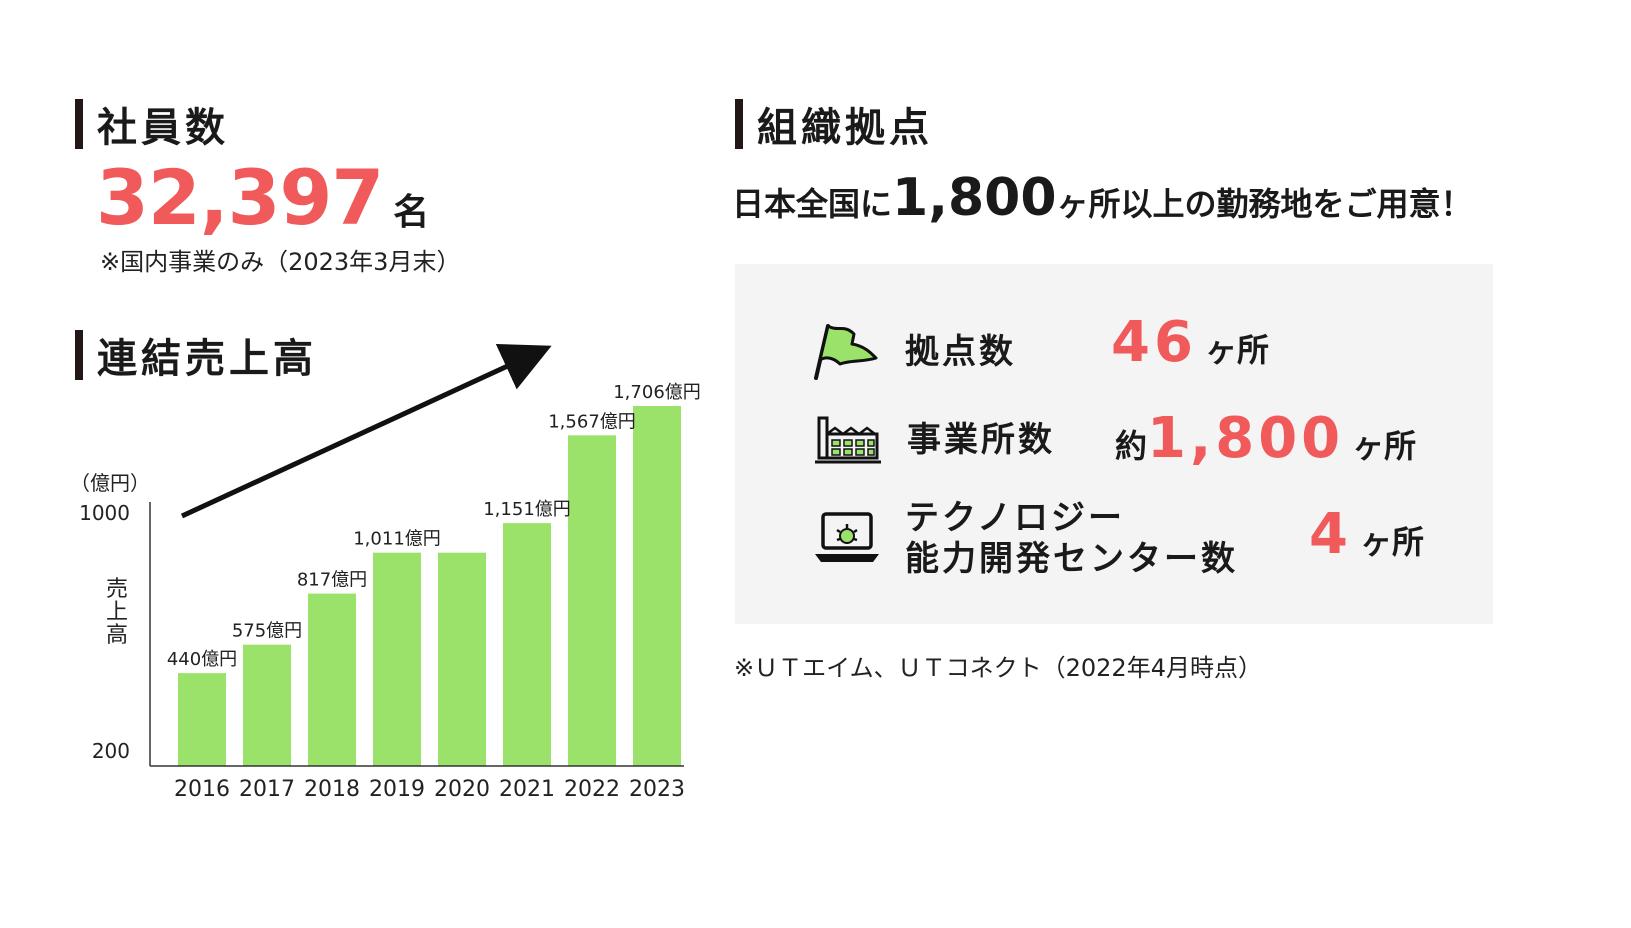  What do you see at coordinates (462, 659) in the screenshot?
I see `bar-2020` at bounding box center [462, 659].